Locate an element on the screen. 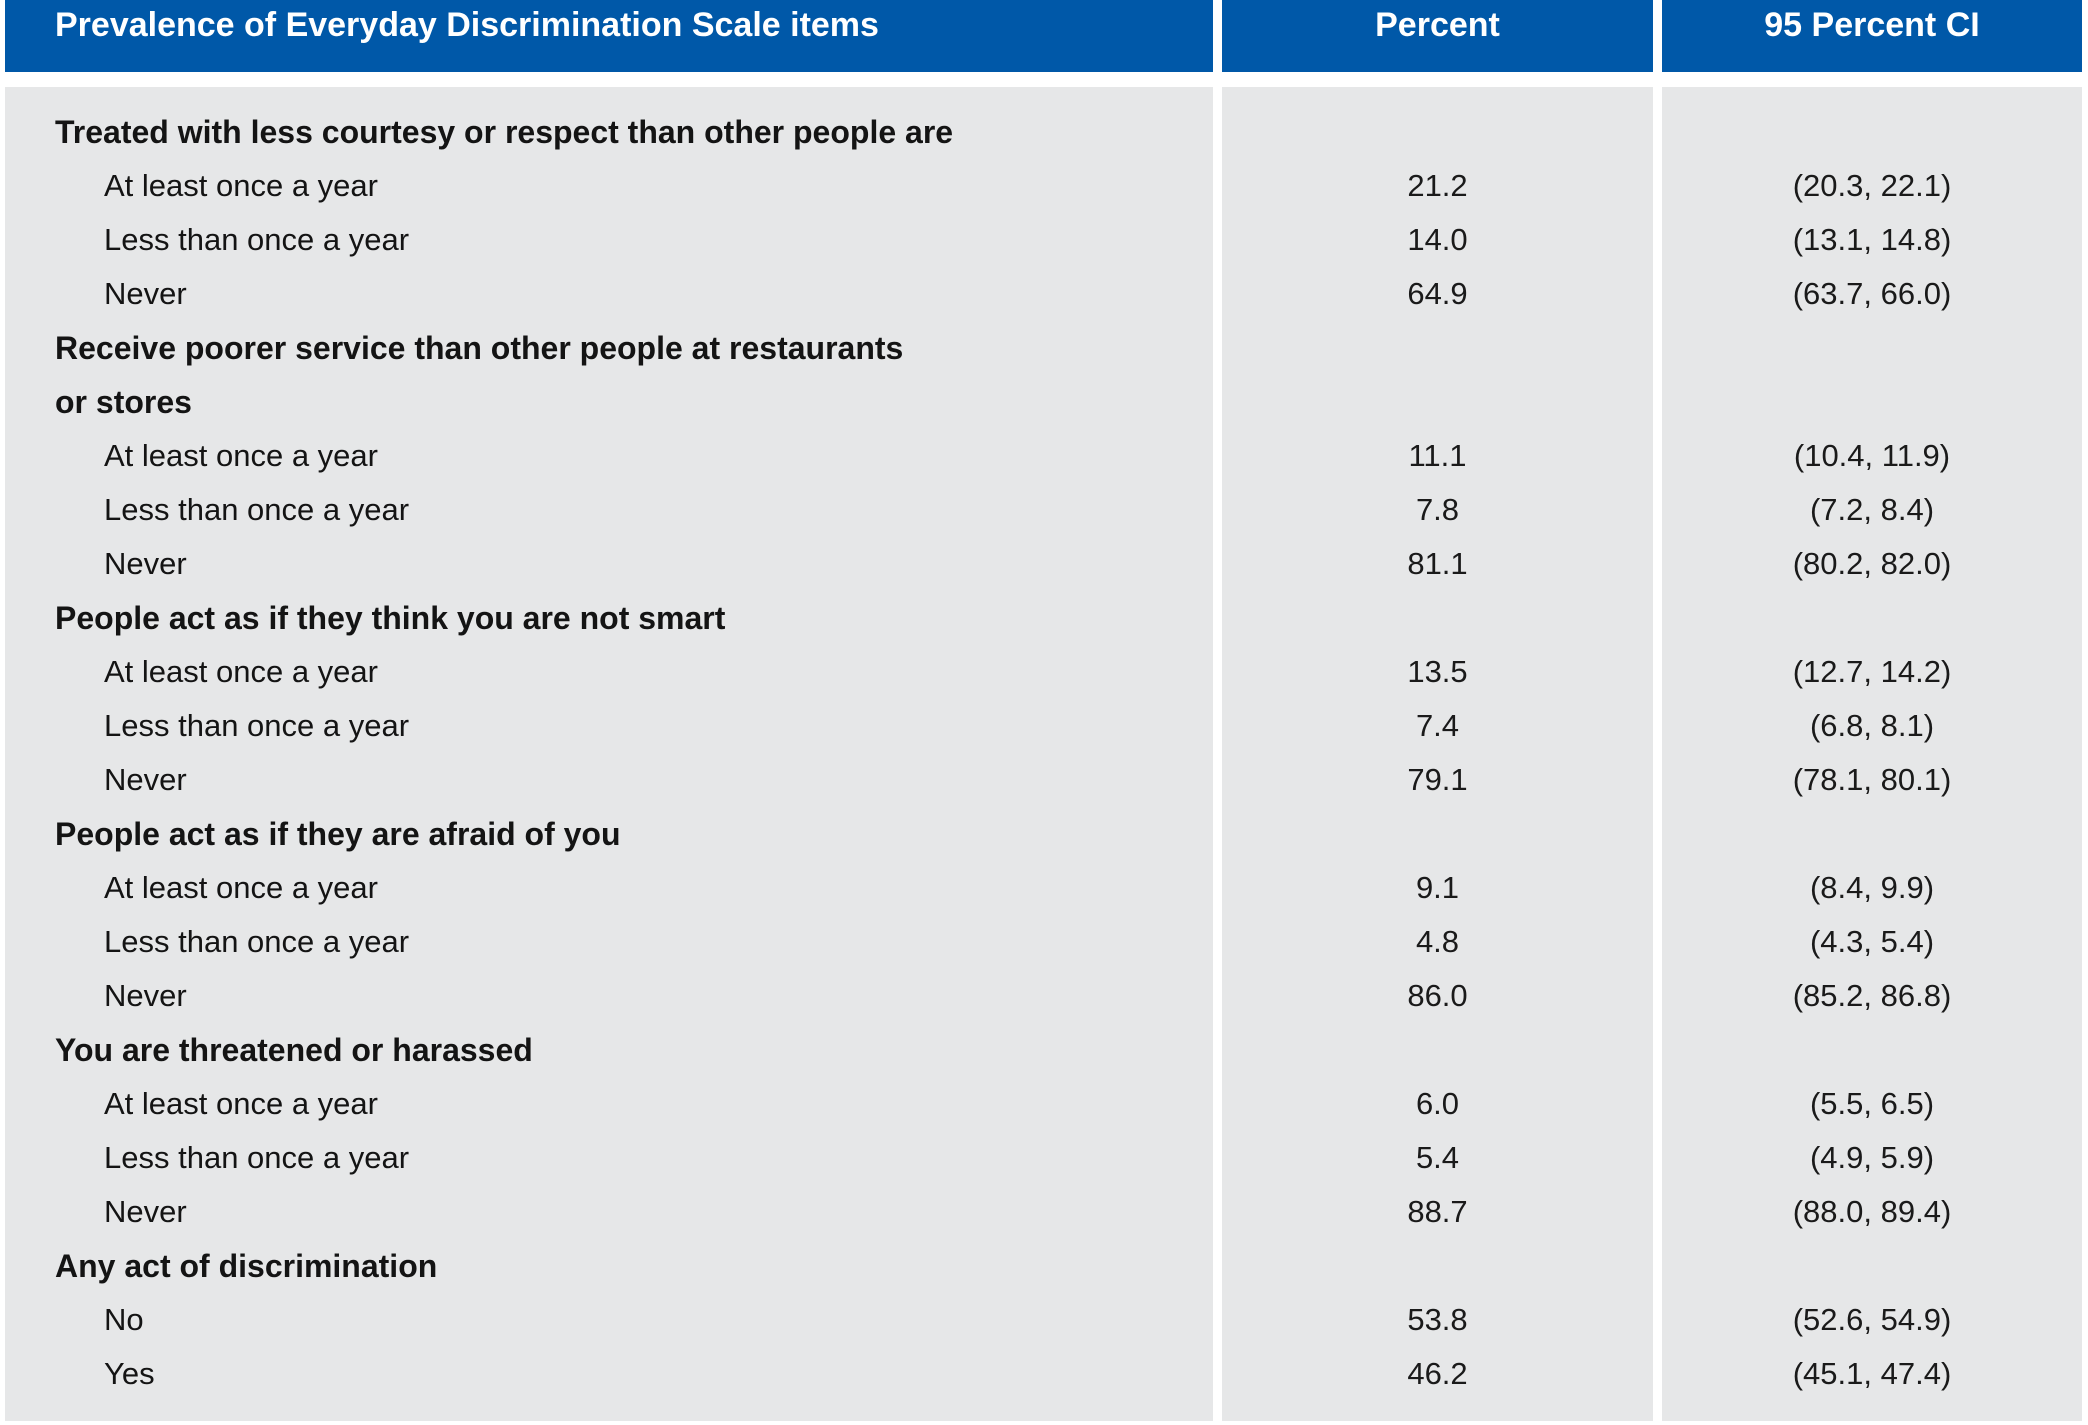  ci-column-header: 95 Percent CI is located at coordinates (1872, 25).